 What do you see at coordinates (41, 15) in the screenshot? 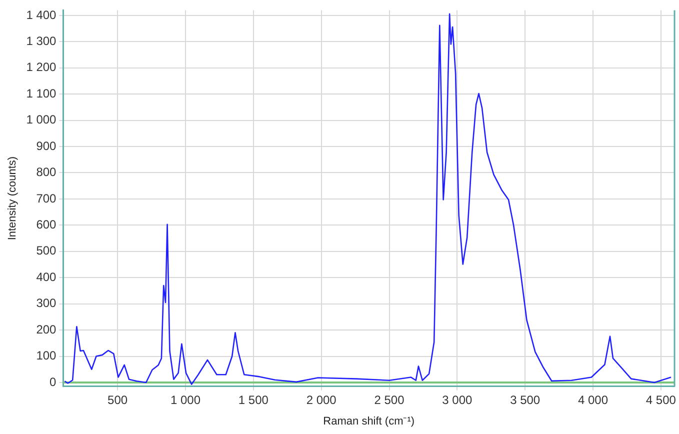
I see `y-tick-label: 1 400` at bounding box center [41, 15].